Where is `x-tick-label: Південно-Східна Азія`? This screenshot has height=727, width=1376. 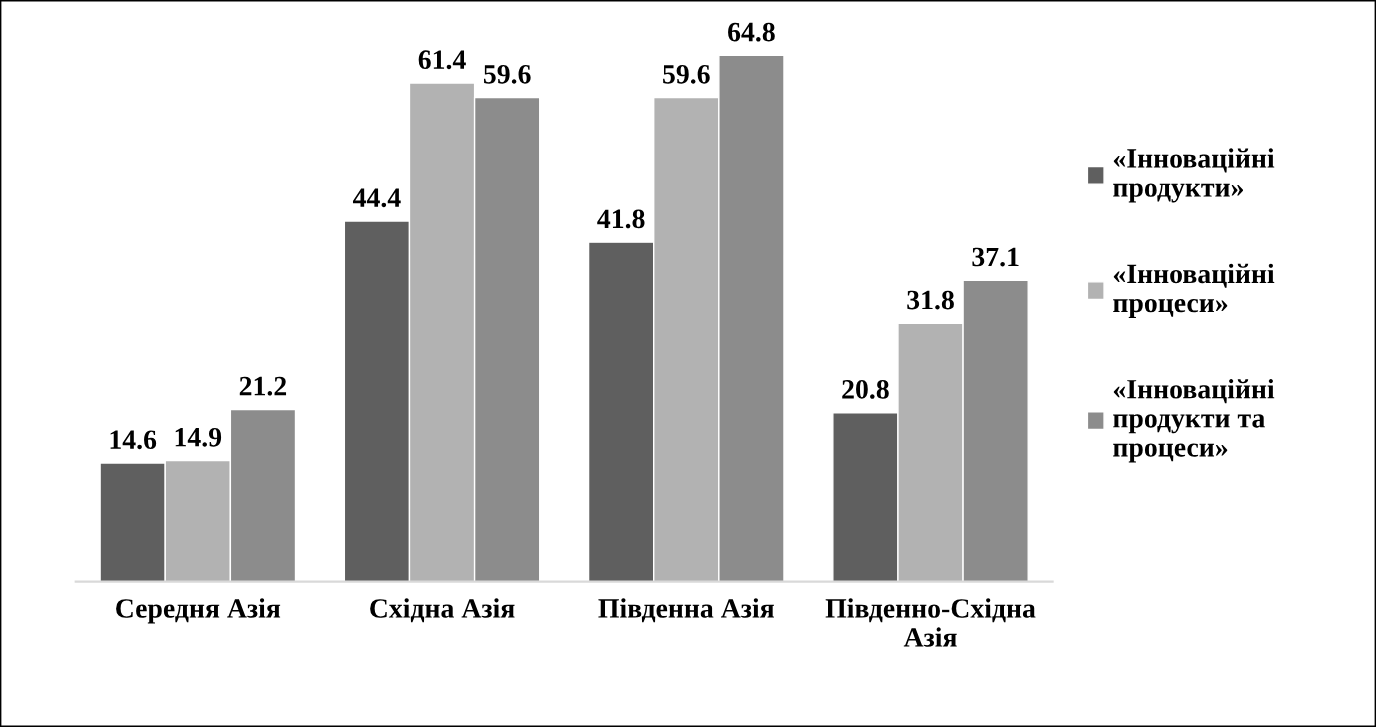 x-tick-label: Південно-Східна Азія is located at coordinates (930, 622).